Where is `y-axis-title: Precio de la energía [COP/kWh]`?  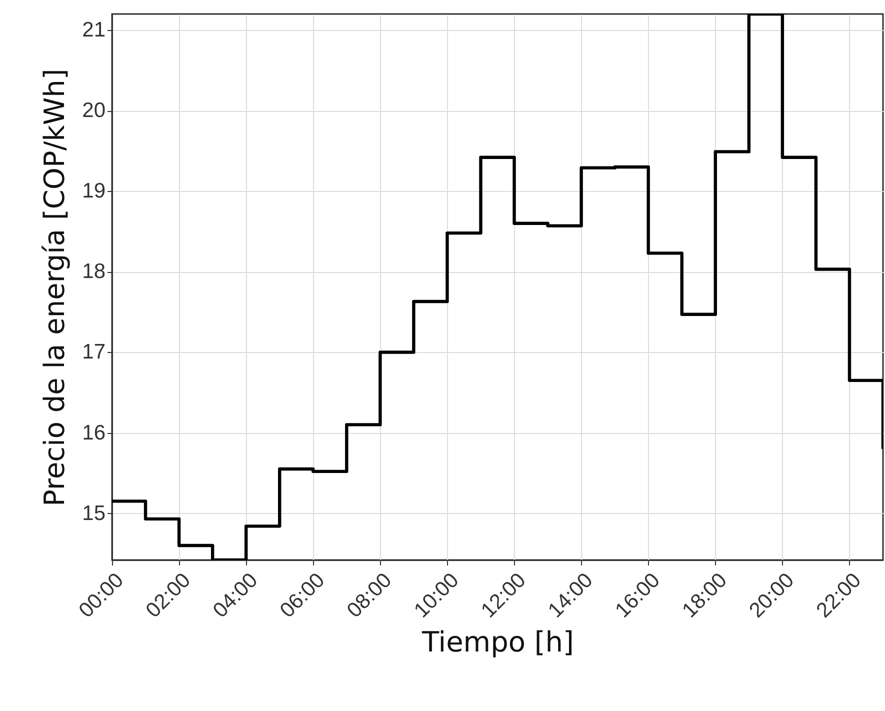
y-axis-title: Precio de la energía [COP/kWh] is located at coordinates (55, 287).